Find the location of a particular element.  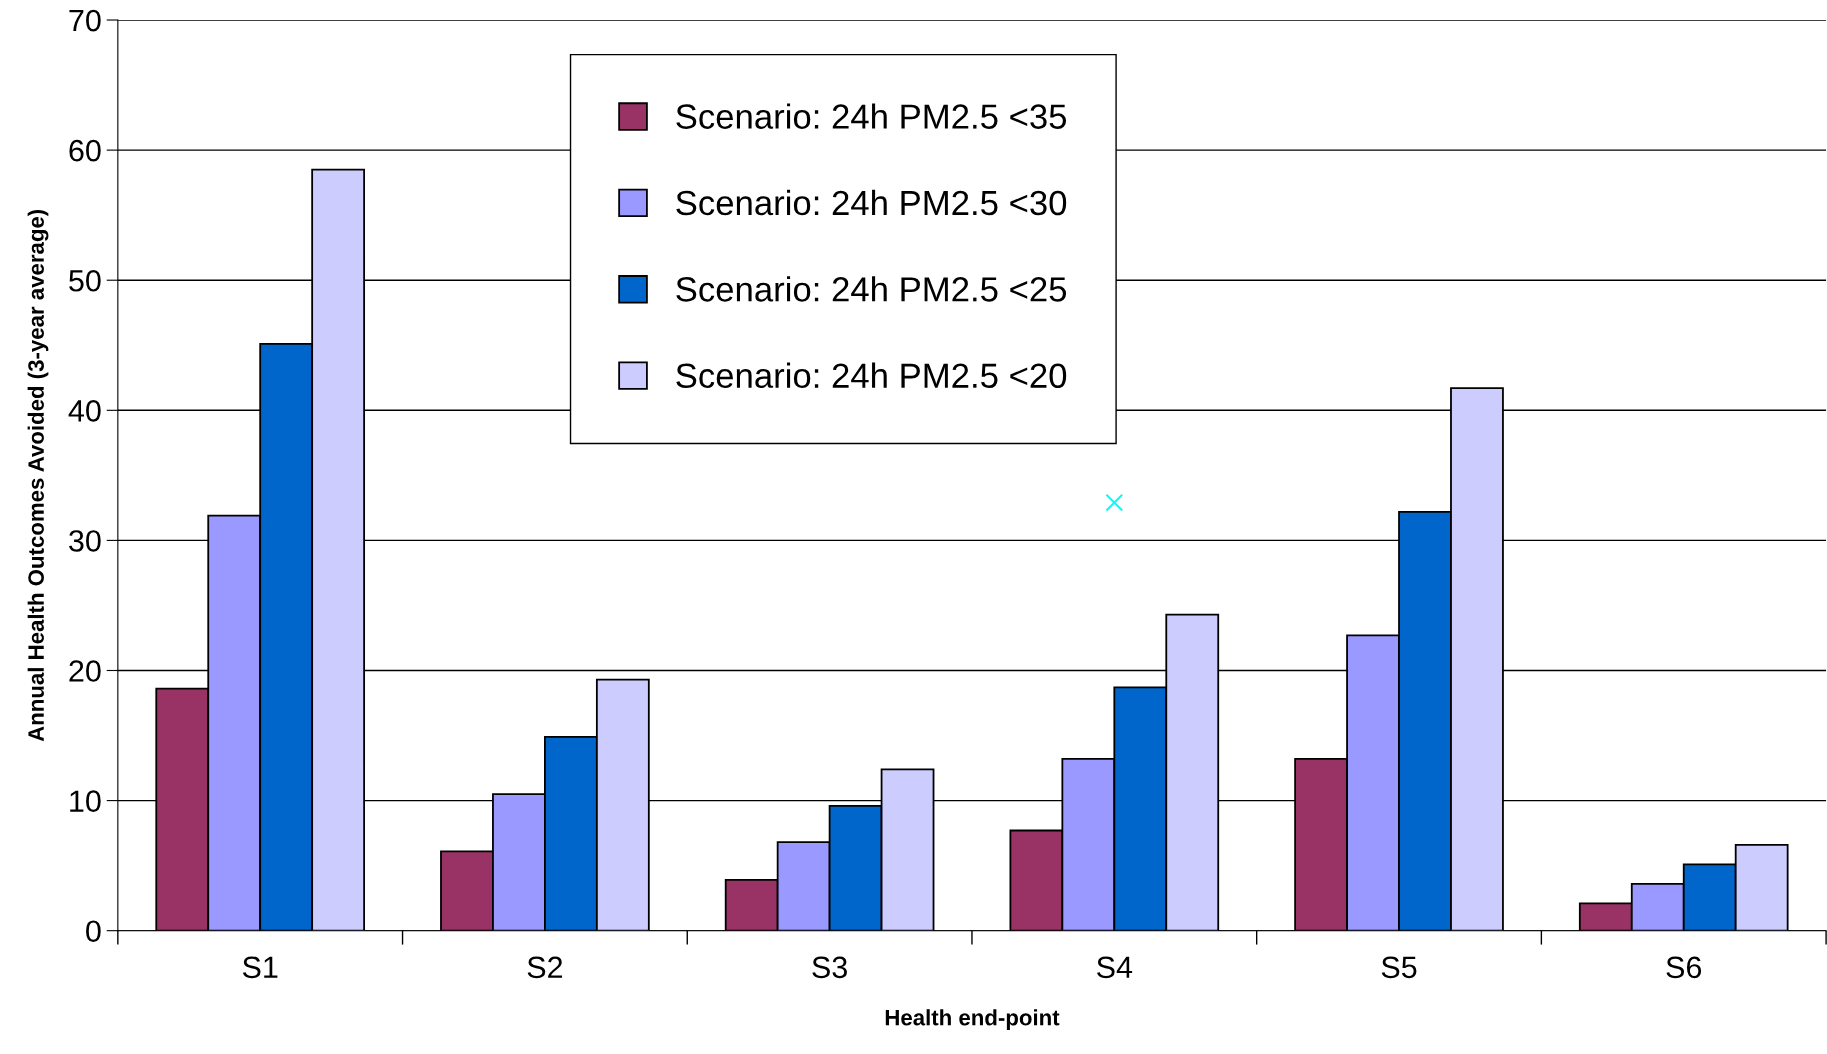

y-tick-label: 50 is located at coordinates (85, 280).